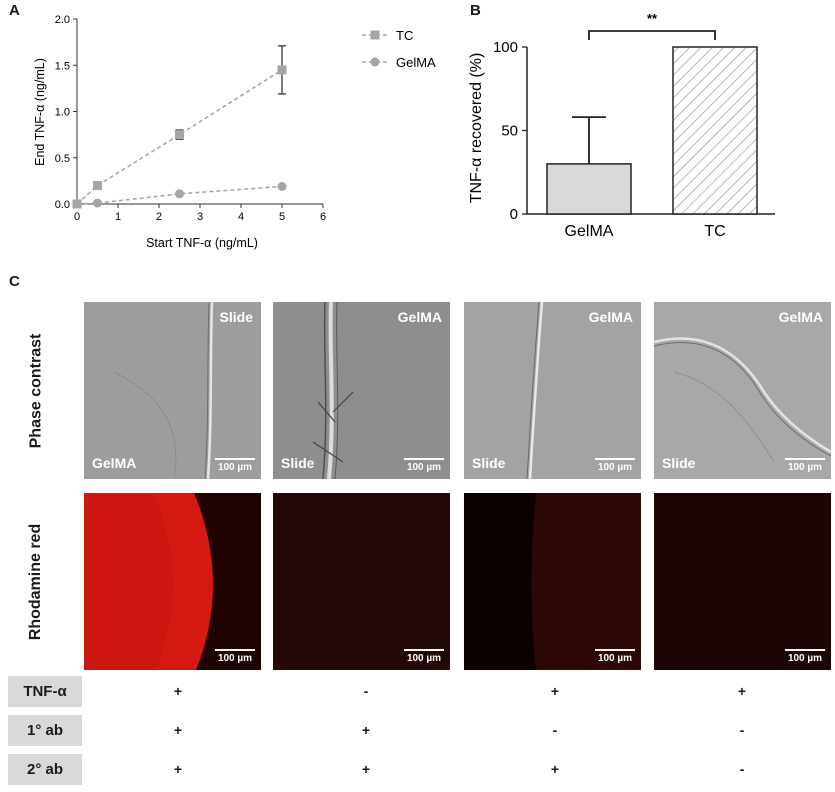 The image size is (835, 792). I want to click on x-tick-label: 0, so click(77, 217).